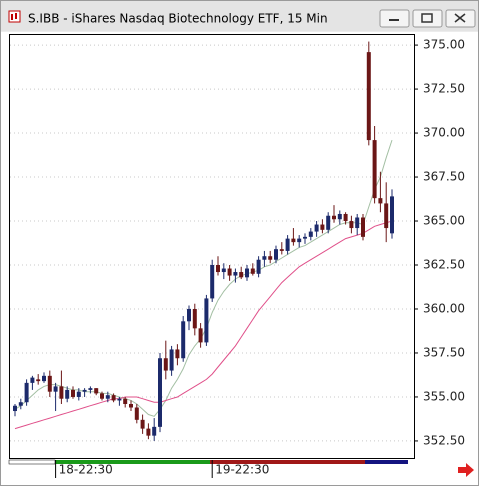 This screenshot has height=486, width=479. What do you see at coordinates (444, 133) in the screenshot?
I see `y-tick-label: 370.00` at bounding box center [444, 133].